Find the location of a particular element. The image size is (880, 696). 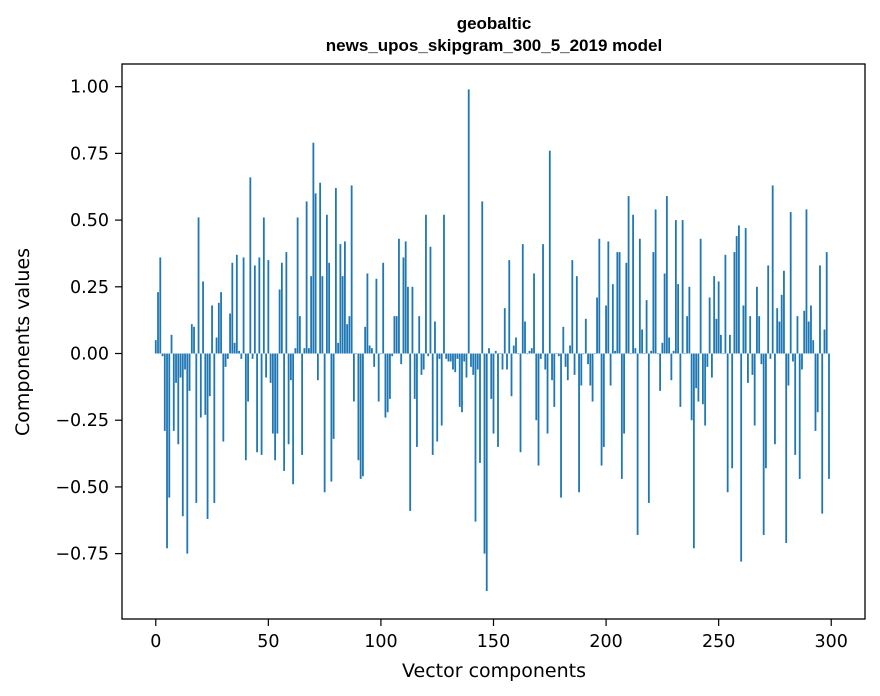

y-tick-label: −0.25 is located at coordinates (82, 421).